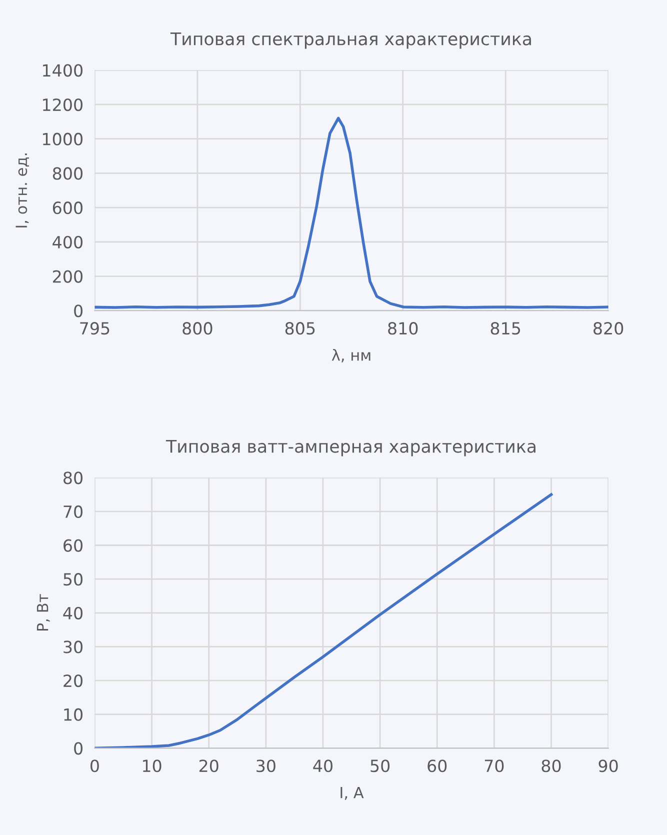 The height and width of the screenshot is (835, 667). Describe the element at coordinates (352, 793) in the screenshot. I see `x-axis-title: I, А` at that location.